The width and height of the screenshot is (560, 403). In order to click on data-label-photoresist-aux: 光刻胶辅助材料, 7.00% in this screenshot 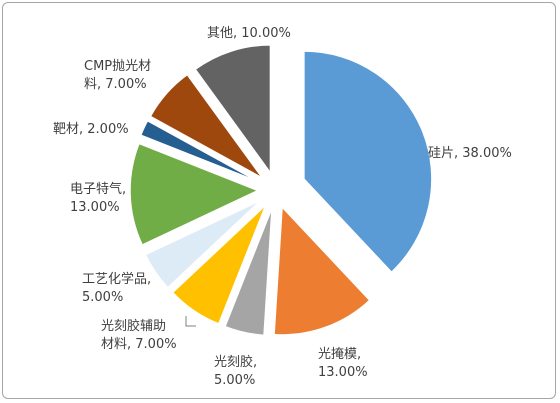, I will do `click(139, 335)`.